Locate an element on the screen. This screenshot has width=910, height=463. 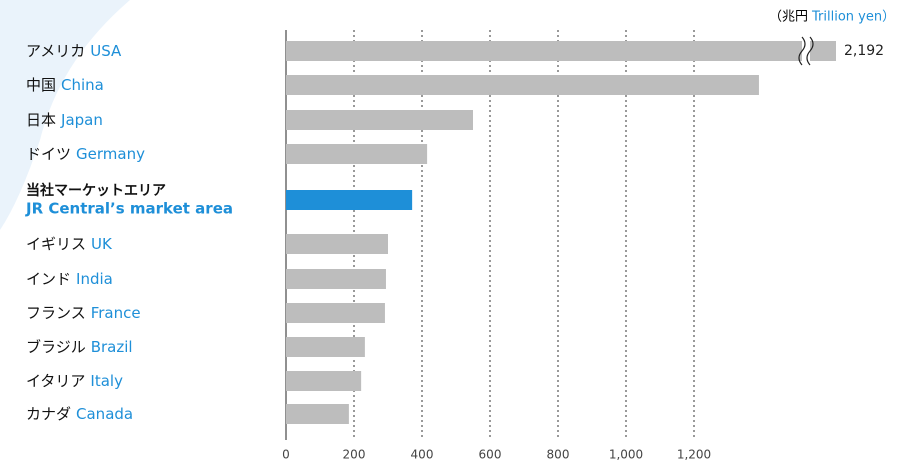
category-ja: ドイツ is located at coordinates (48, 154).